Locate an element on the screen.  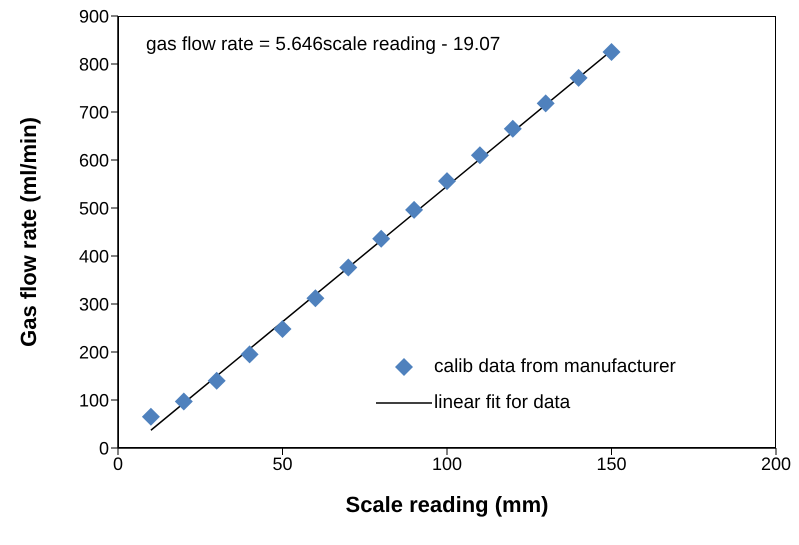
y-tick-label: 400 is located at coordinates (93, 256).